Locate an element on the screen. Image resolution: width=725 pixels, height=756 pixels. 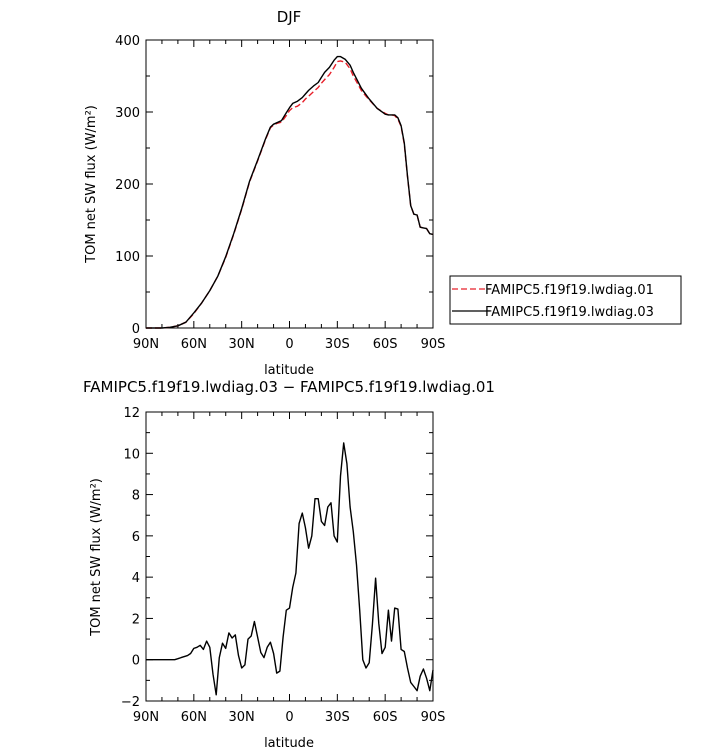
bottom-x-axis-label: latitude is located at coordinates (289, 743).